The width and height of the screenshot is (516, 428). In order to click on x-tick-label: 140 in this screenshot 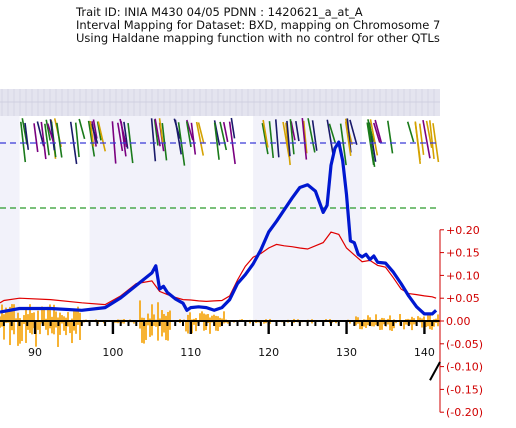, I will do `click(424, 352)`.